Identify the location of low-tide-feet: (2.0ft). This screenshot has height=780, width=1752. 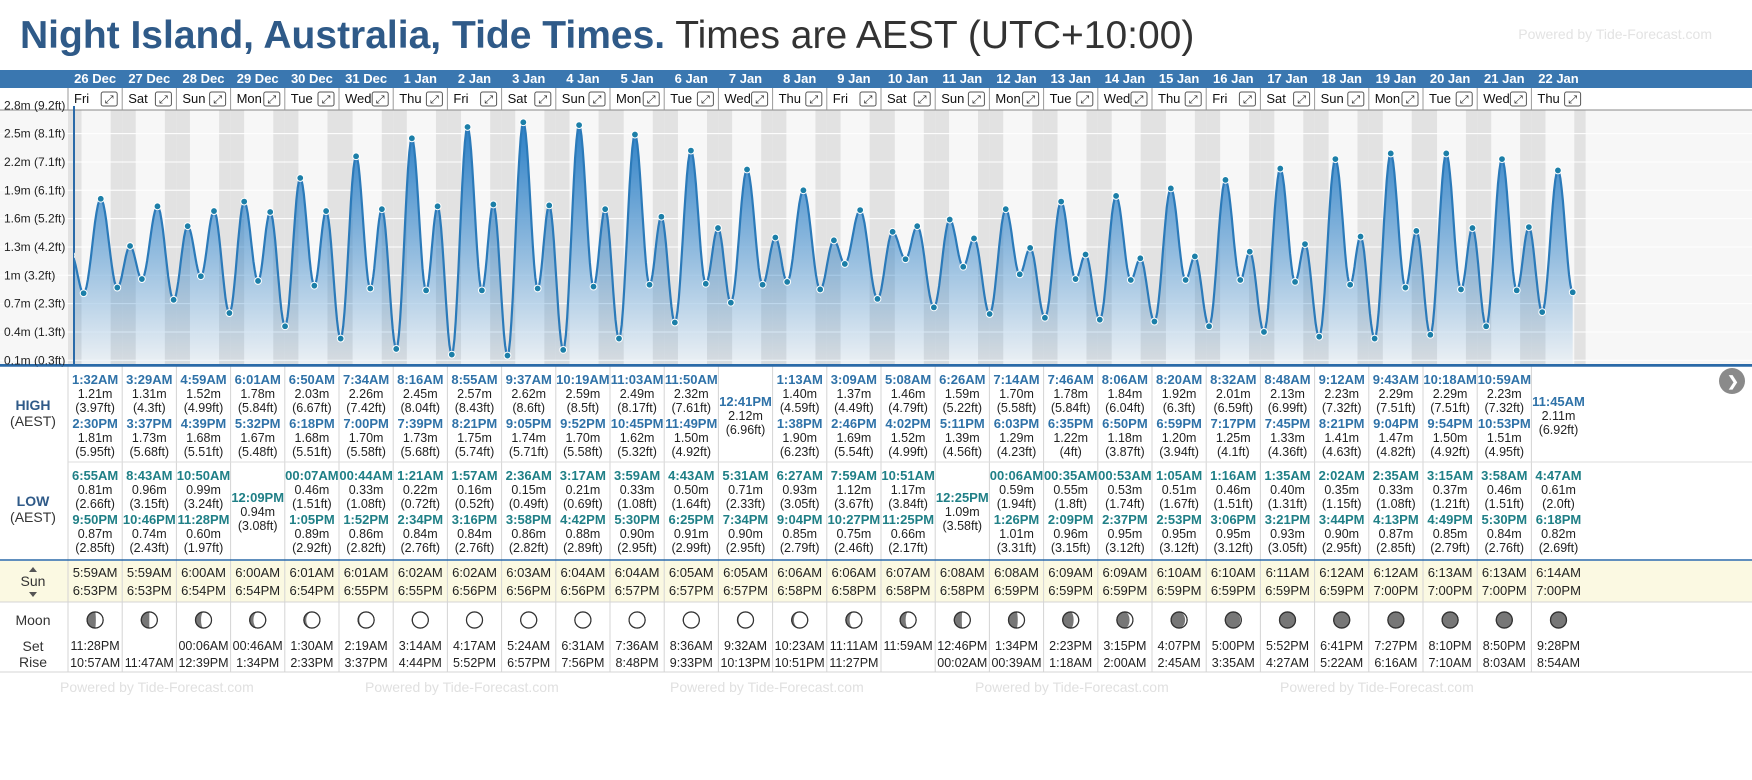
(1558, 504).